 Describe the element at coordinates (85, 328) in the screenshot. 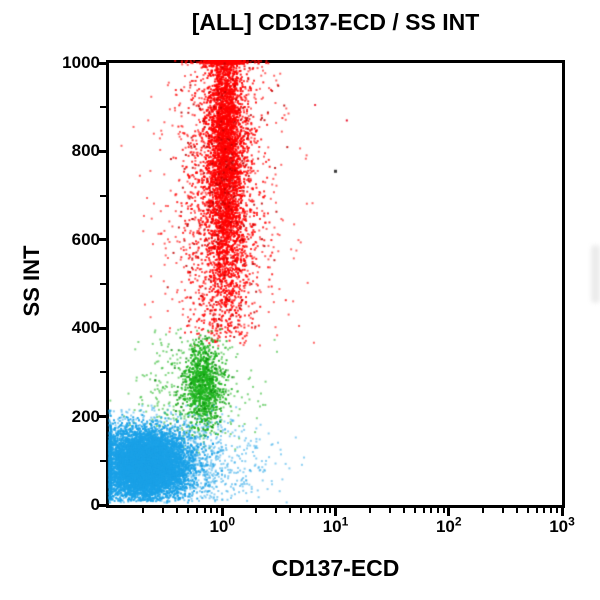

I see `y-tick-label: 400` at that location.